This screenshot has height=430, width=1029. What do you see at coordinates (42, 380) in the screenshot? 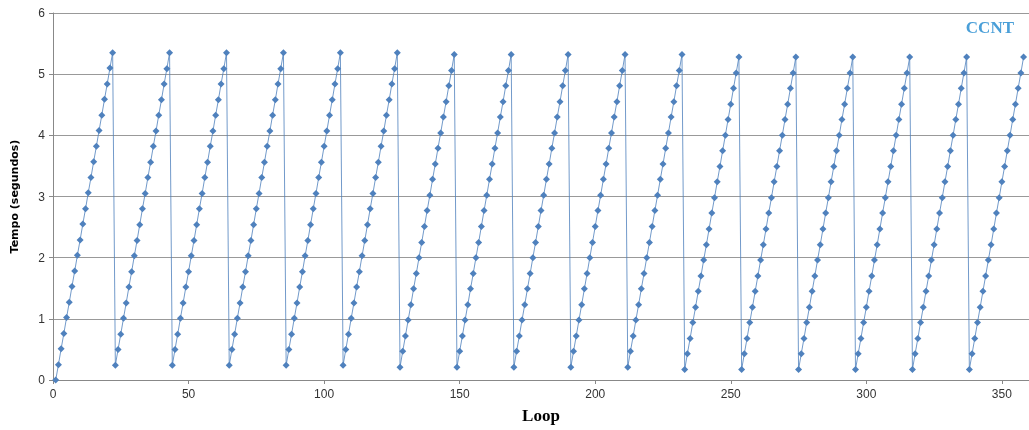
I see `y-tick-label: 0` at bounding box center [42, 380].